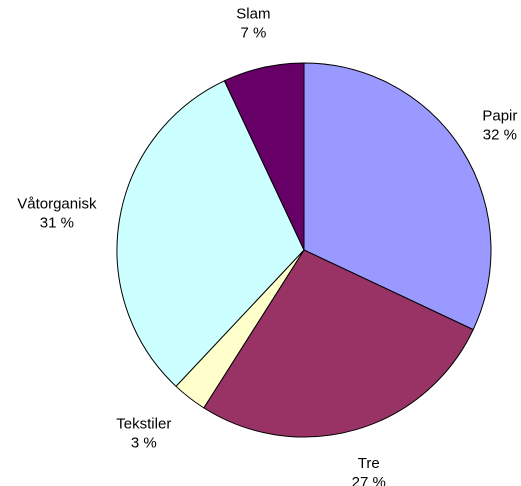 Image resolution: width=521 pixels, height=486 pixels. Describe the element at coordinates (57, 223) in the screenshot. I see `slice-value-label: 31 %` at that location.